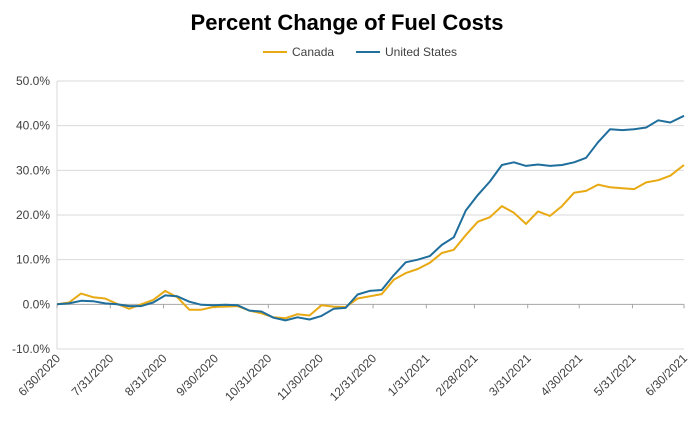  I want to click on x-tick-label: 11/30/2020, so click(300, 377).